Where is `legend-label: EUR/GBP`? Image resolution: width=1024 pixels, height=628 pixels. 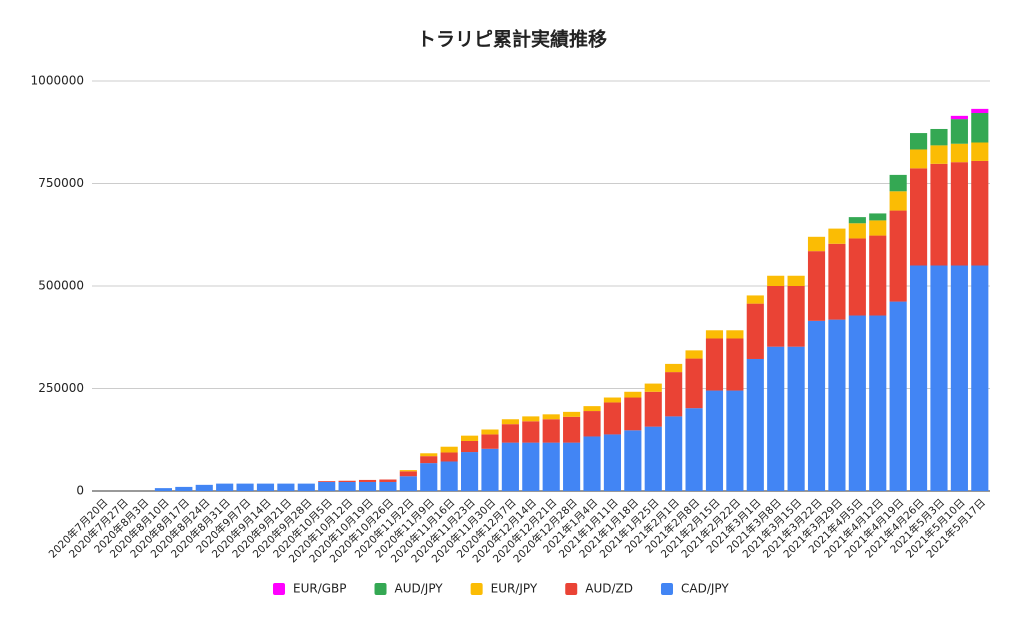 legend-label: EUR/GBP is located at coordinates (320, 589).